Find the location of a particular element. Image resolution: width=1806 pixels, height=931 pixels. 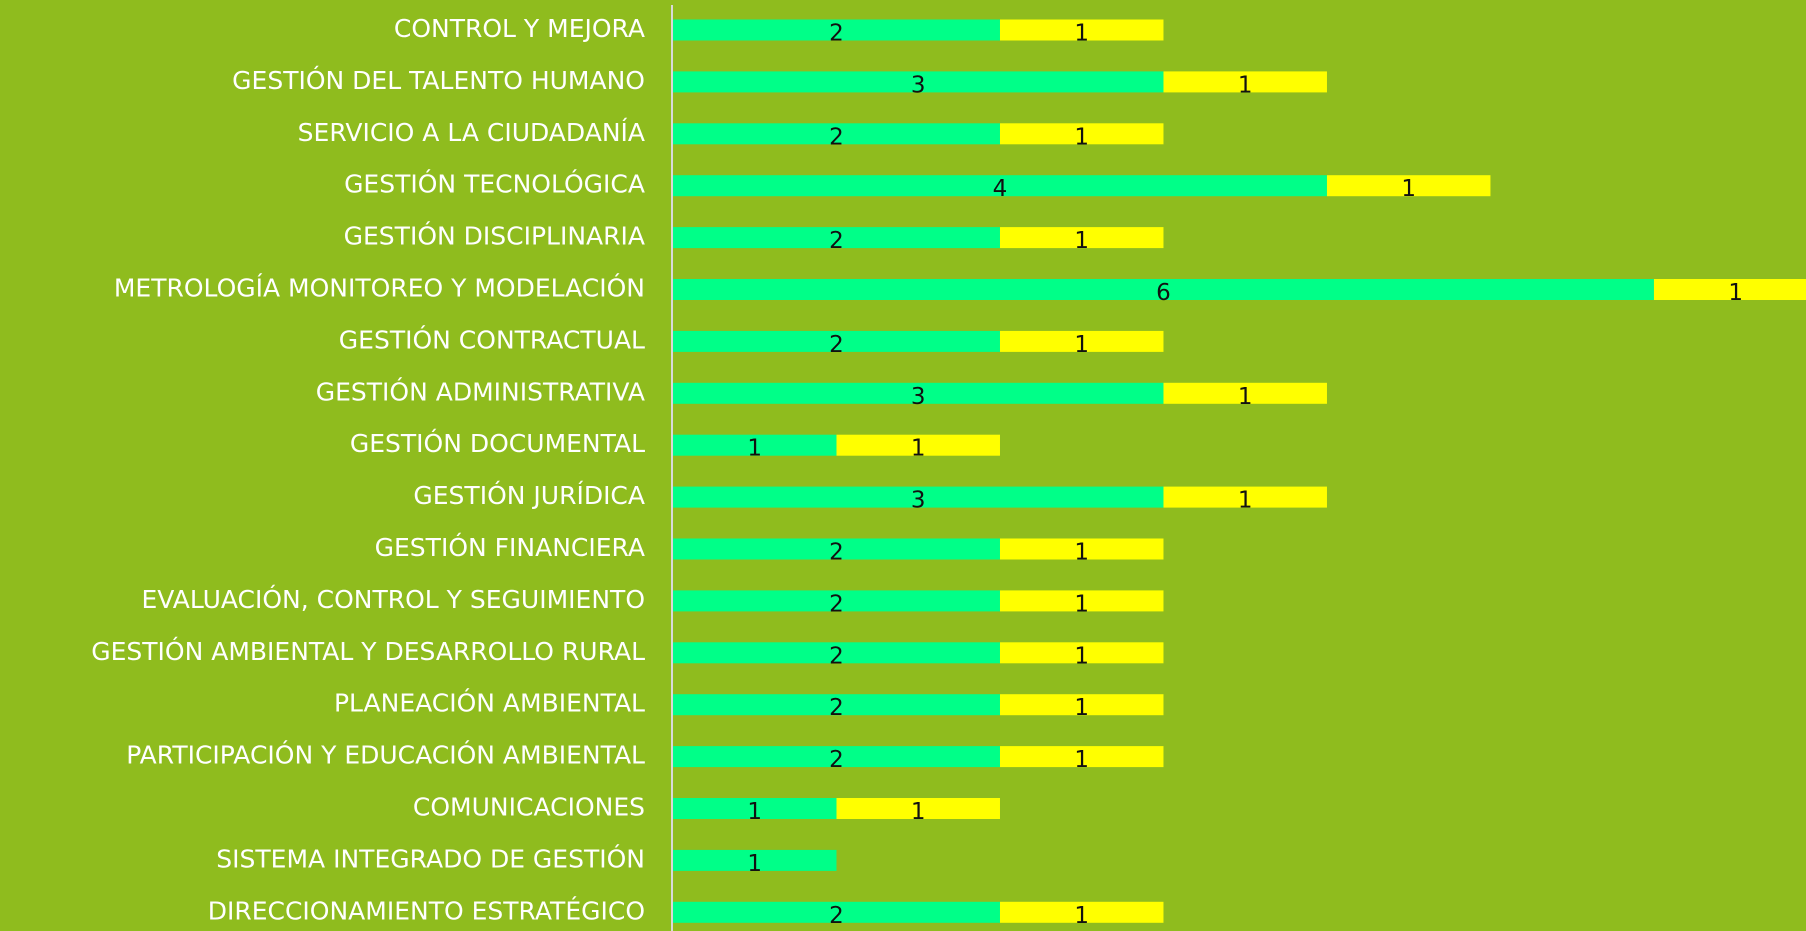

category-label: GESTIÓN CONTRACTUAL is located at coordinates (492, 339).